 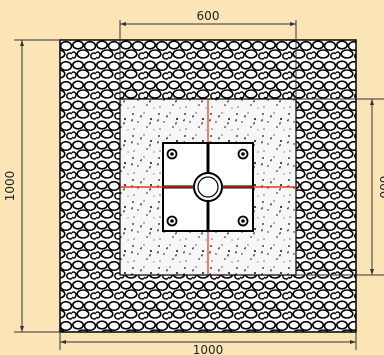 What do you see at coordinates (340, 187) in the screenshot?
I see `right-dimension: 600` at bounding box center [340, 187].